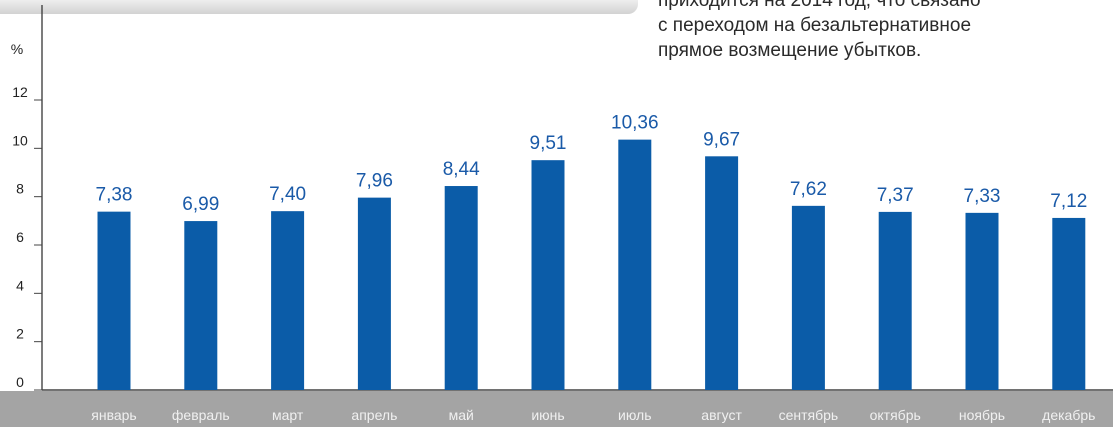  Describe the element at coordinates (20, 334) in the screenshot. I see `y-tick-label: 2` at that location.